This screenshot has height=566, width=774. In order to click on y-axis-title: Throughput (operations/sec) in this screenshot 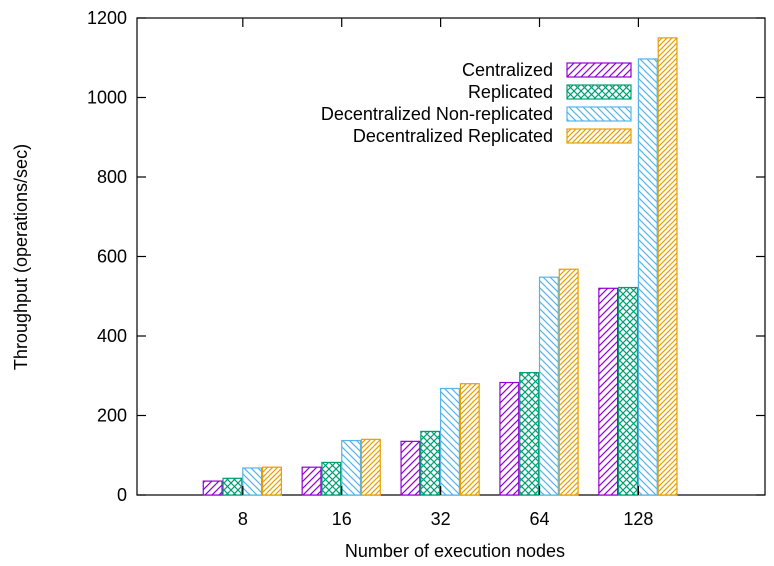, I will do `click(21, 257)`.